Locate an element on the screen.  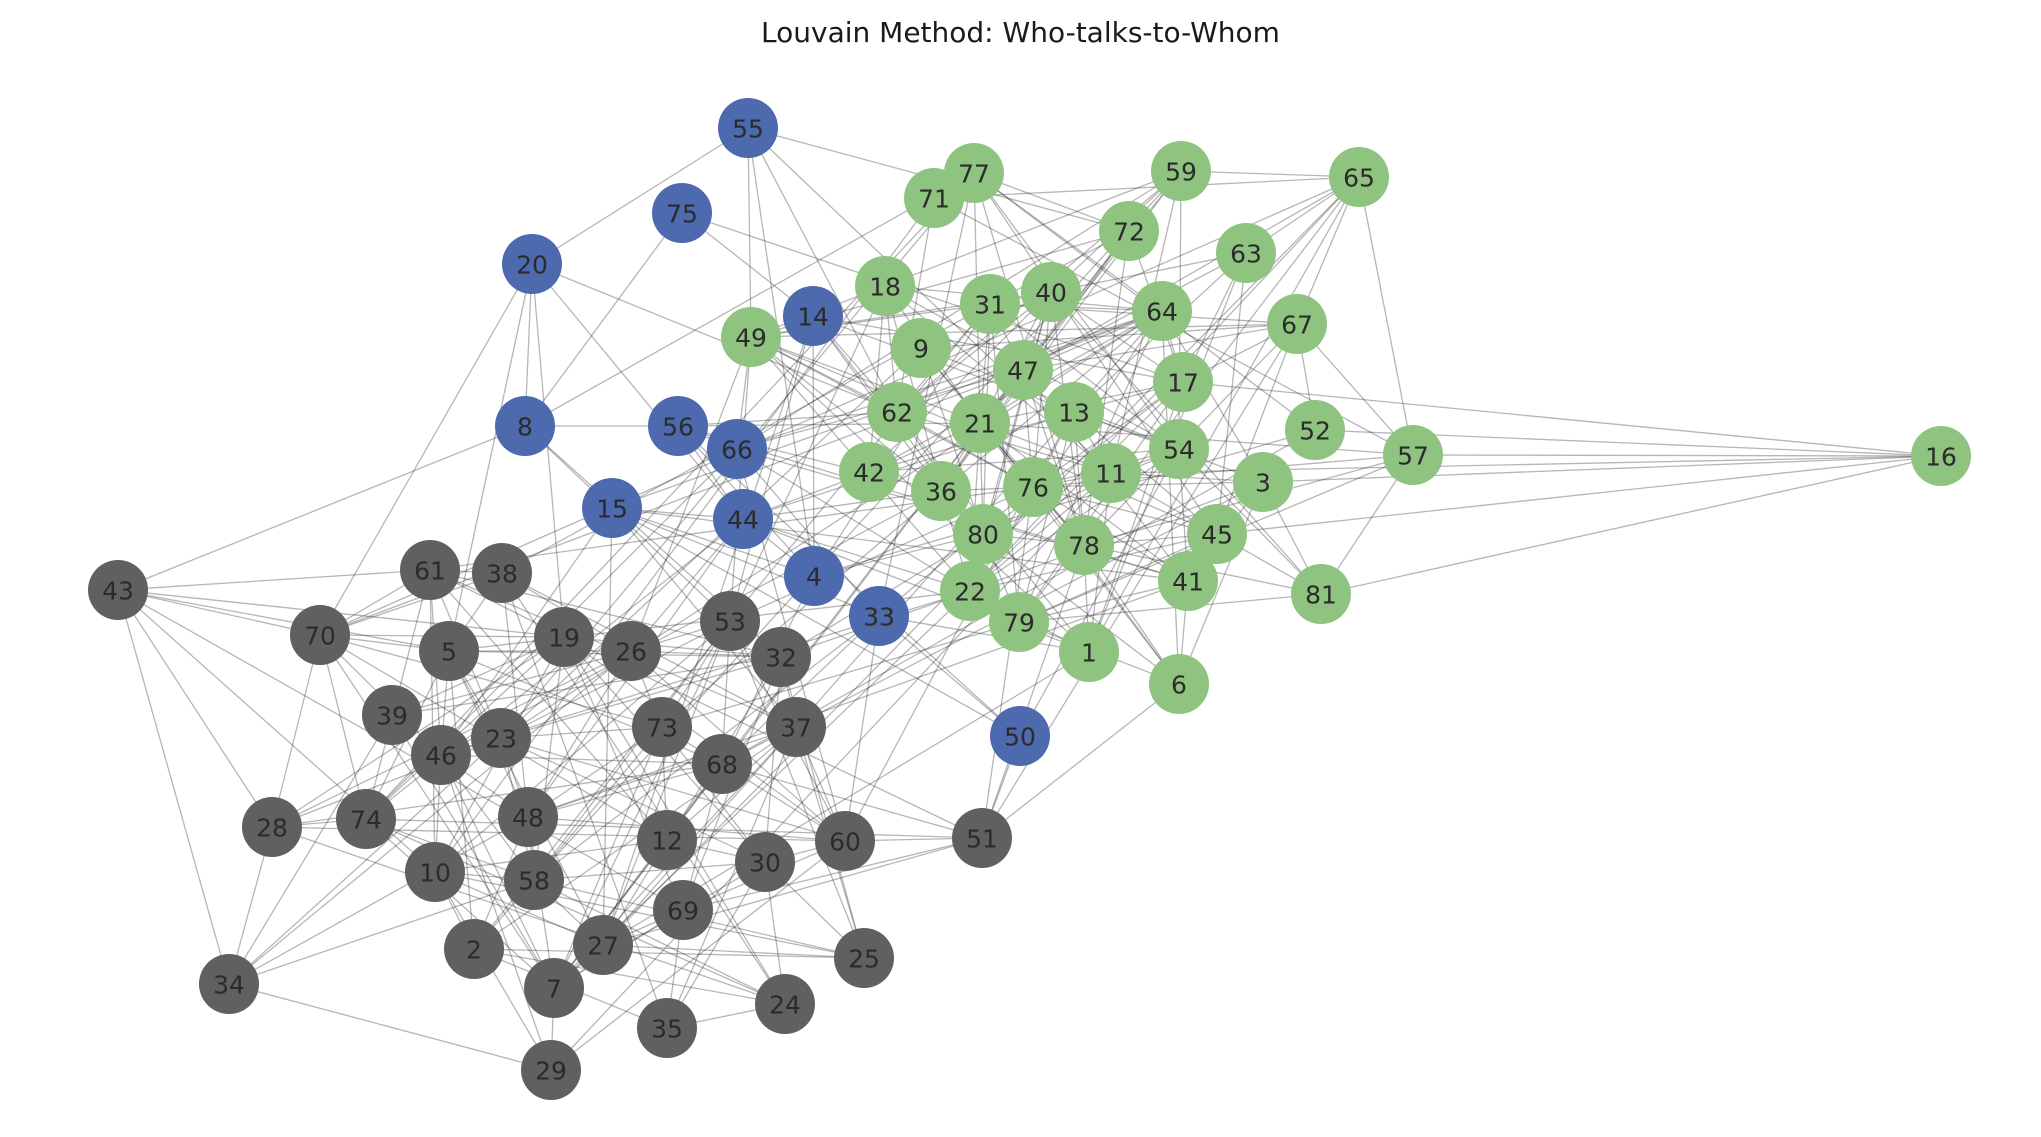
node-label: 7 is located at coordinates (554, 989).